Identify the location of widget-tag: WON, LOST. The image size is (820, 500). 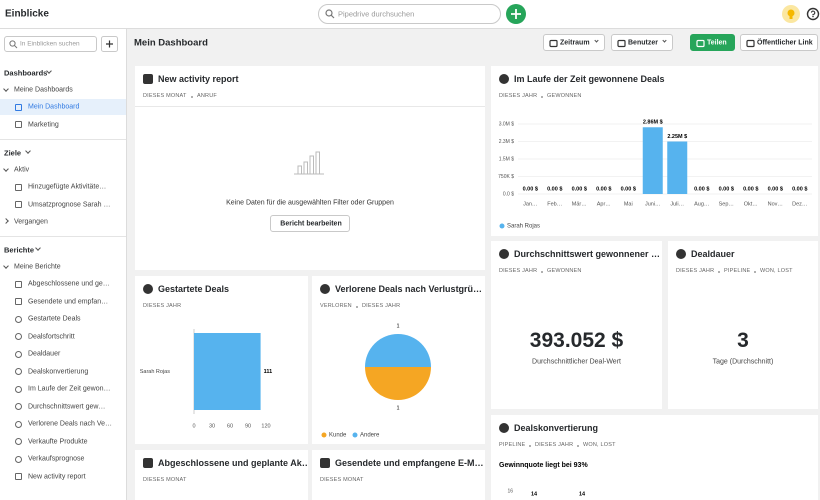
(776, 271).